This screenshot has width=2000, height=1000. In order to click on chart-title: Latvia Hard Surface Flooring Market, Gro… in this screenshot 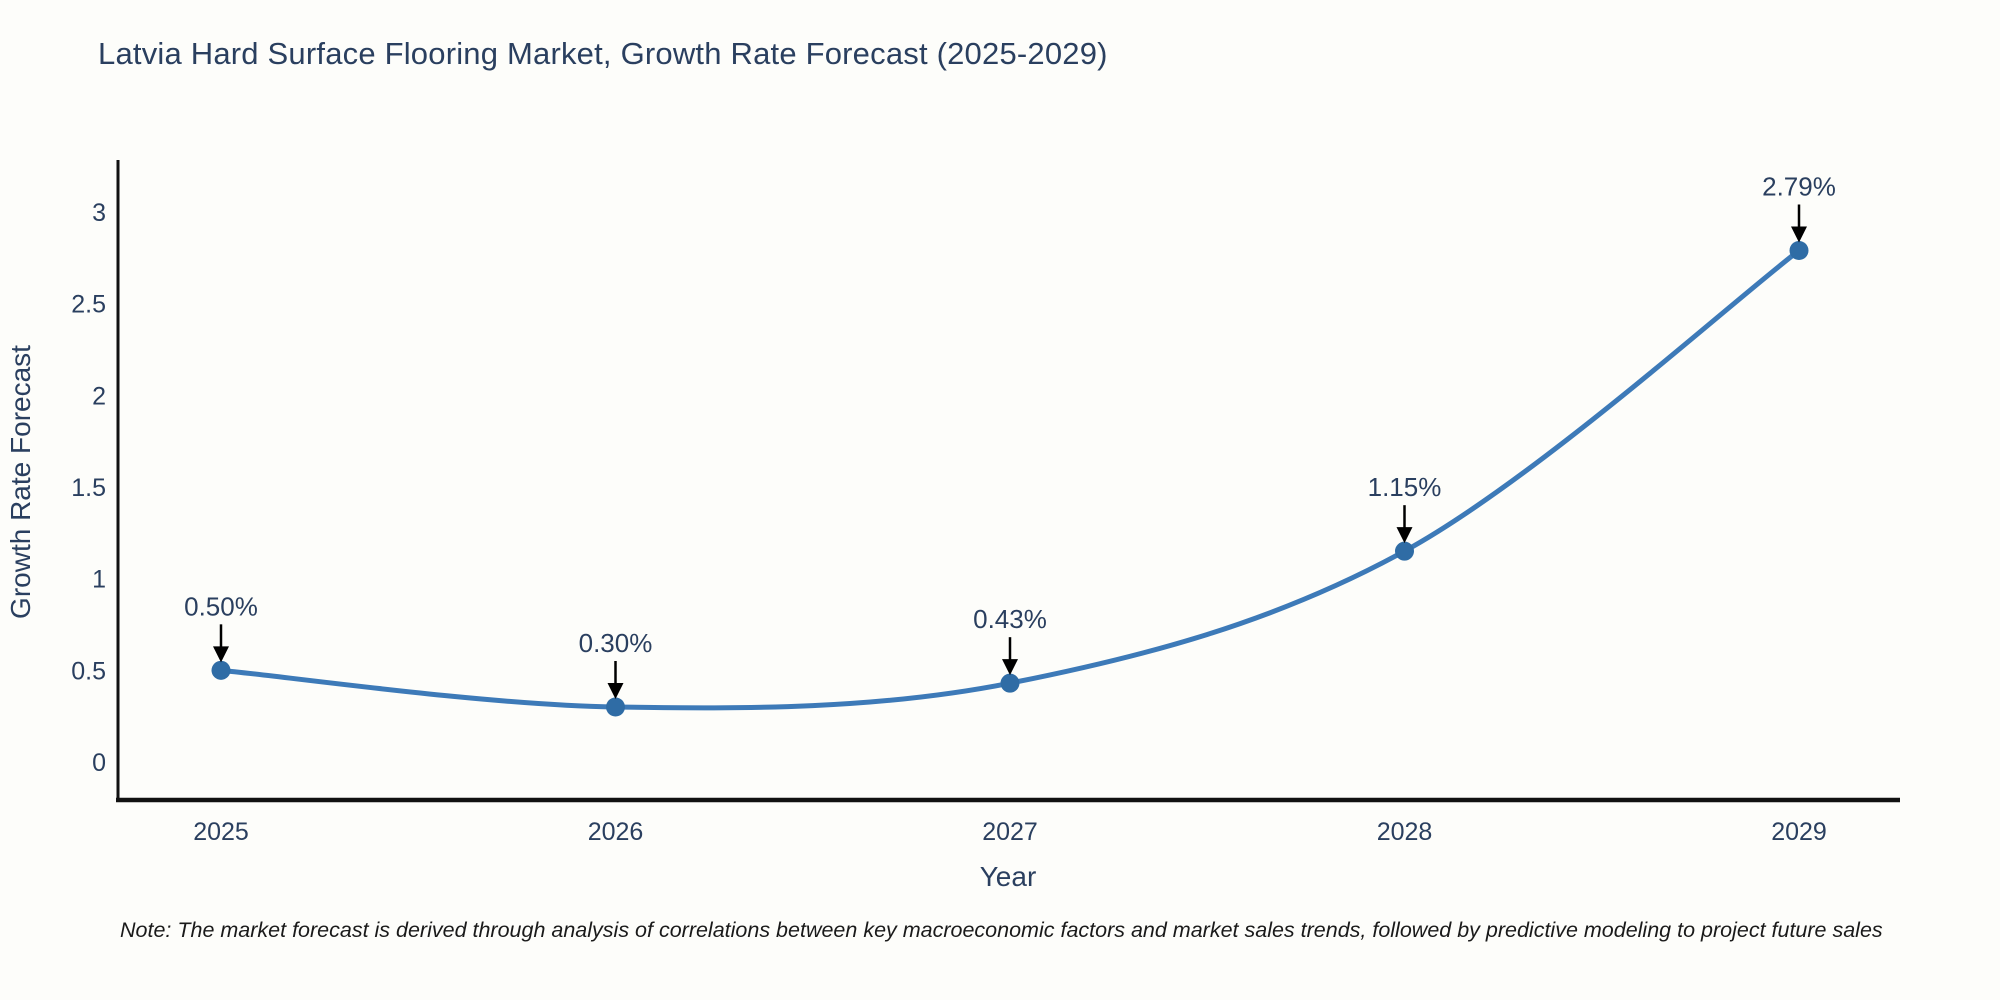, I will do `click(603, 53)`.